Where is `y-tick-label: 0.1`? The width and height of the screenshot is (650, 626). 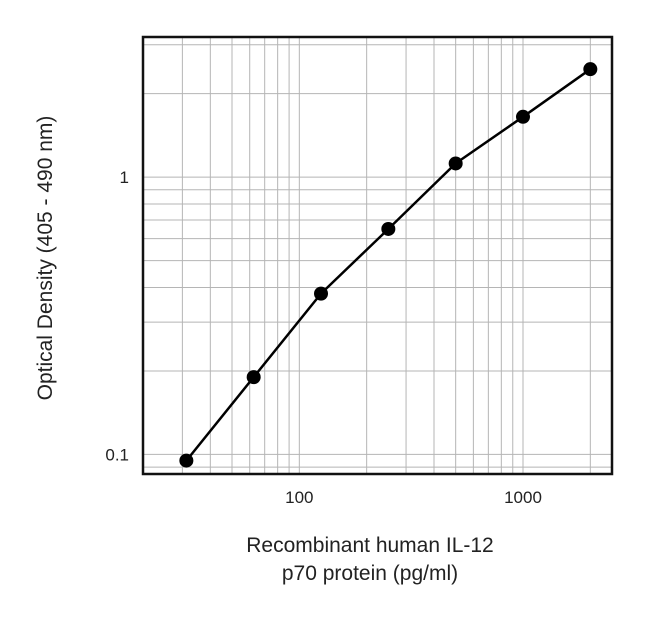 y-tick-label: 0.1 is located at coordinates (117, 454).